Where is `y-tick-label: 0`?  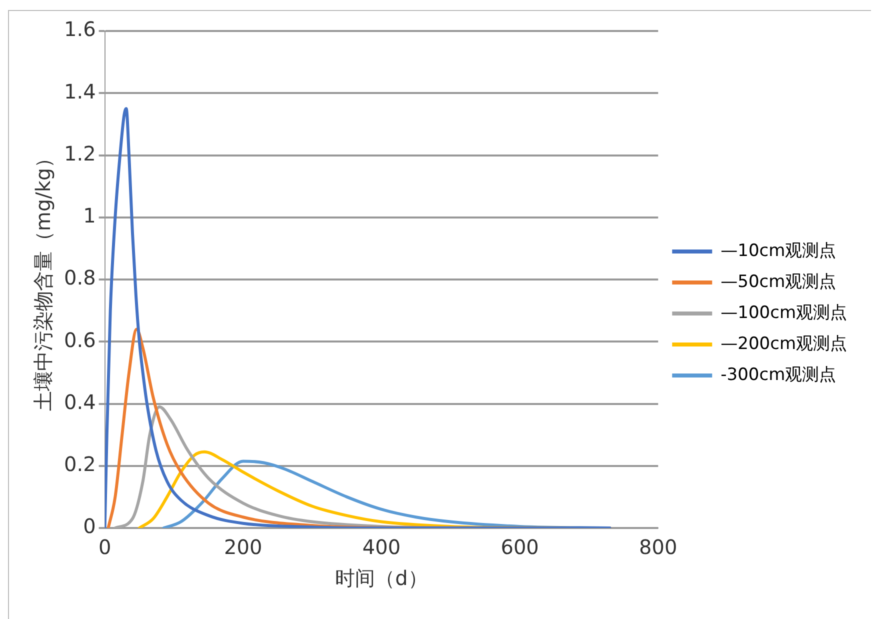
y-tick-label: 0 is located at coordinates (89, 526).